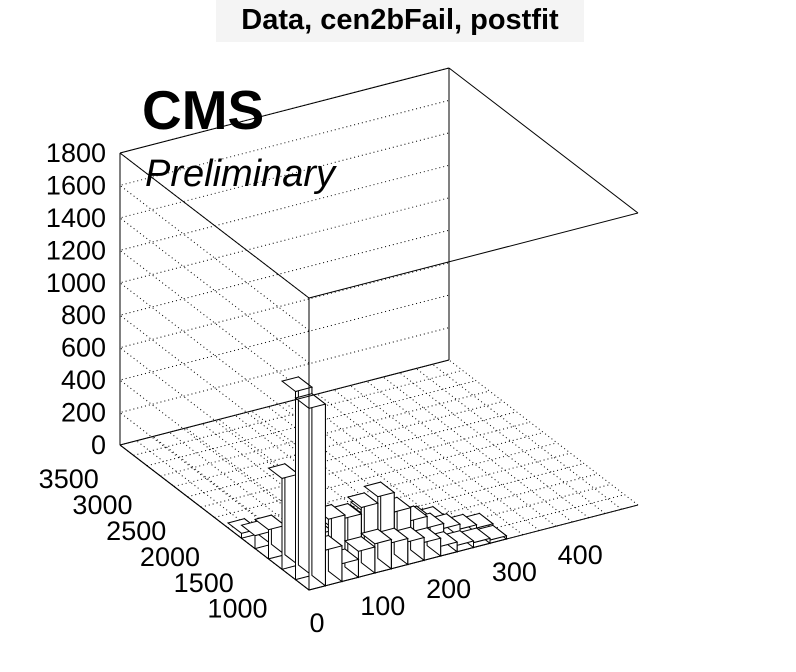  I want to click on x-axis-line, so click(473, 547).